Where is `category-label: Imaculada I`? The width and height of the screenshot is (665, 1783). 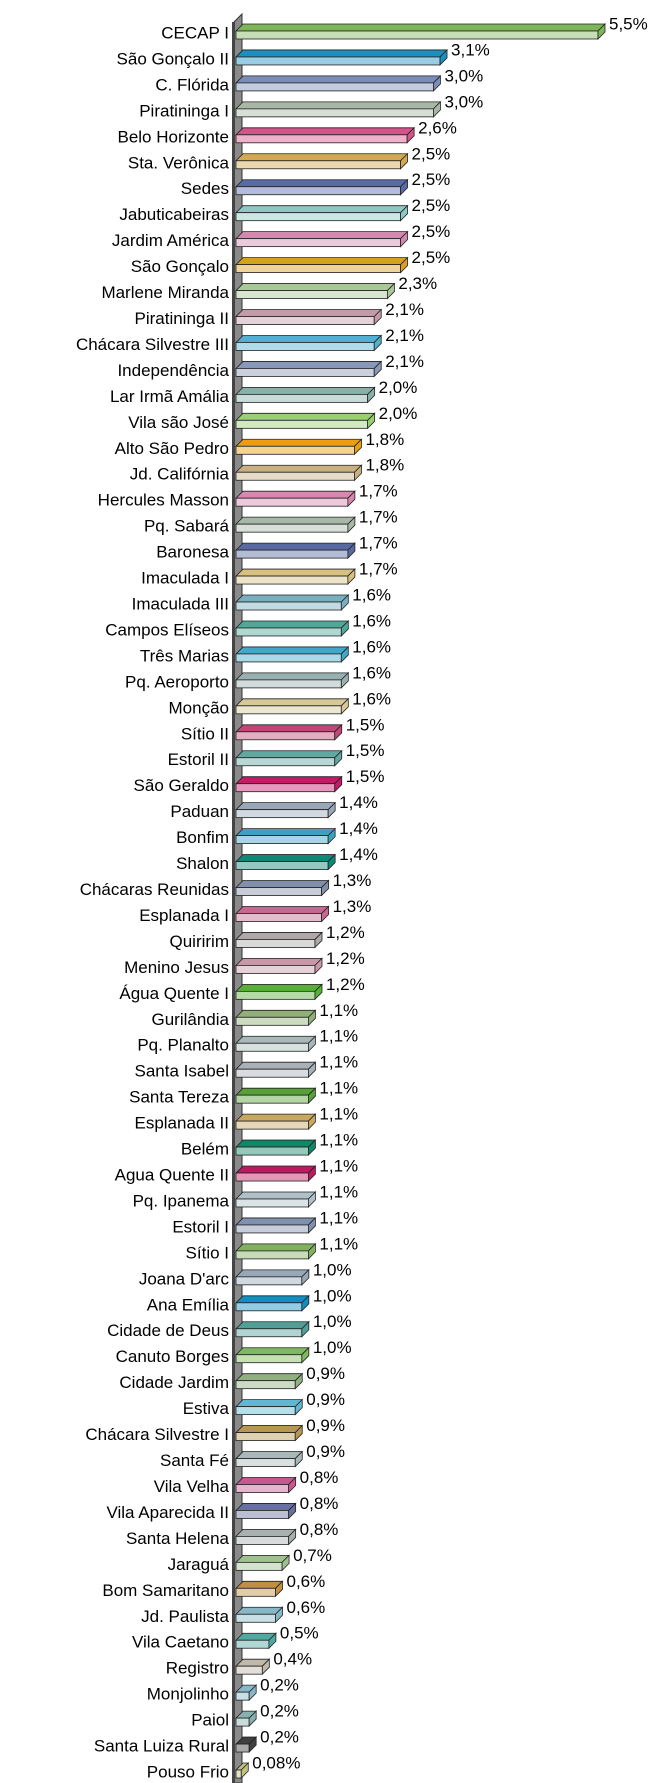
category-label: Imaculada I is located at coordinates (185, 578).